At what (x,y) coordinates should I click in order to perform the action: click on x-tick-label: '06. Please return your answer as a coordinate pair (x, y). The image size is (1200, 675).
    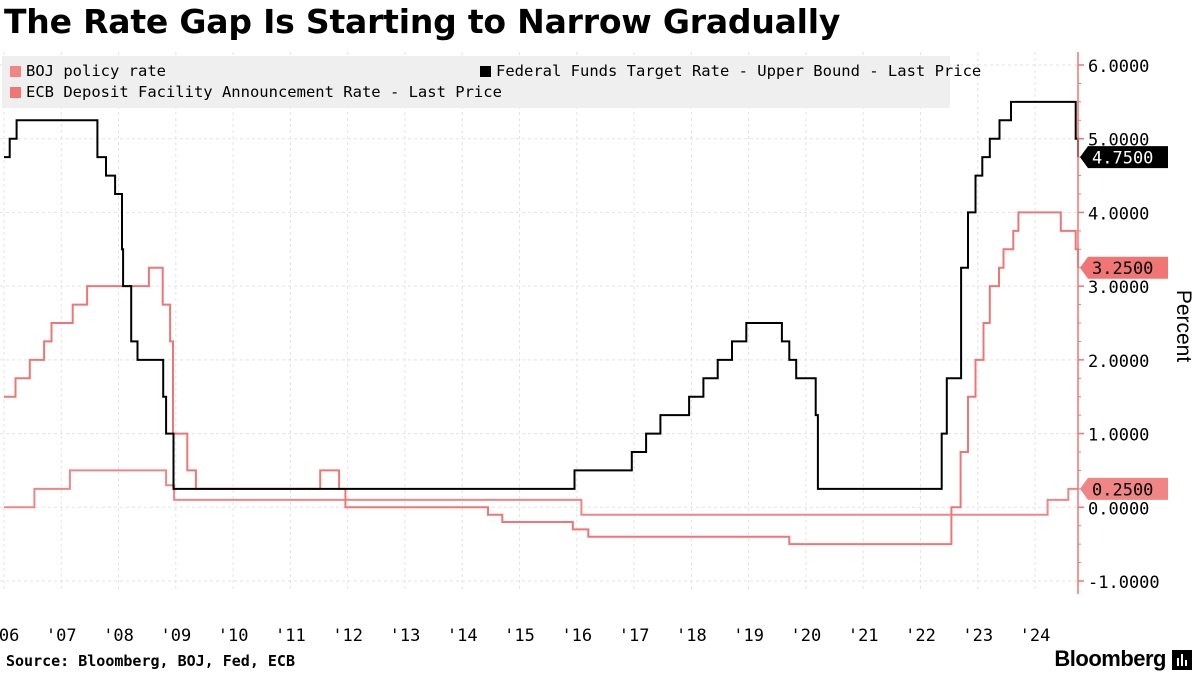
    Looking at the image, I should click on (9, 636).